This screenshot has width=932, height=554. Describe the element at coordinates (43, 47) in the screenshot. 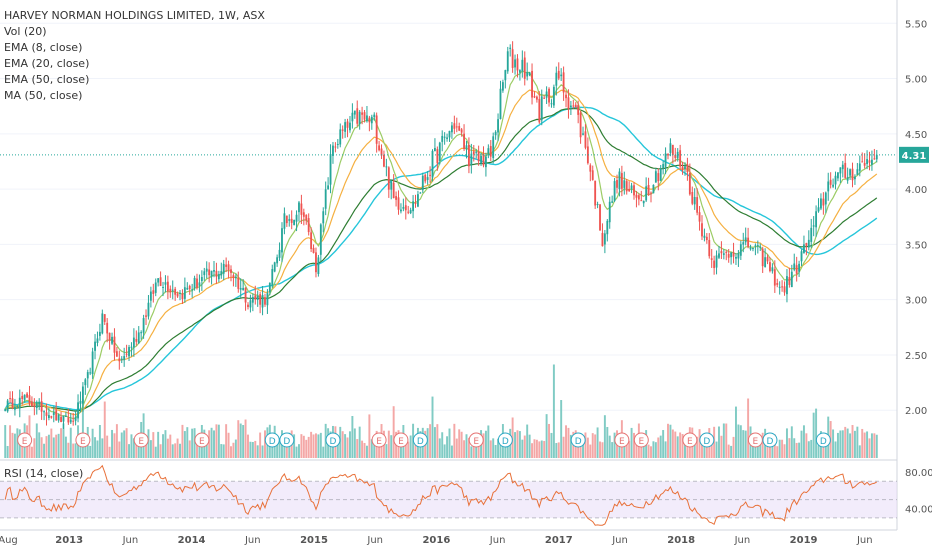

I see `study-ema8: EMA (8, close)` at that location.